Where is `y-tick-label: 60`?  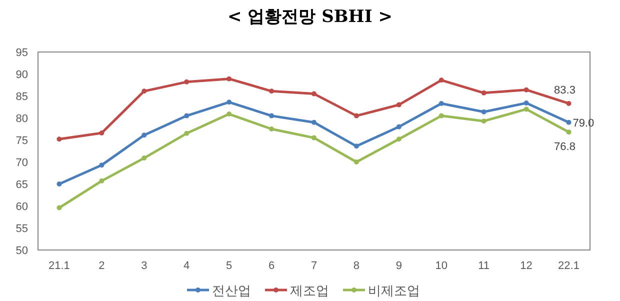 y-tick-label: 60 is located at coordinates (22, 207).